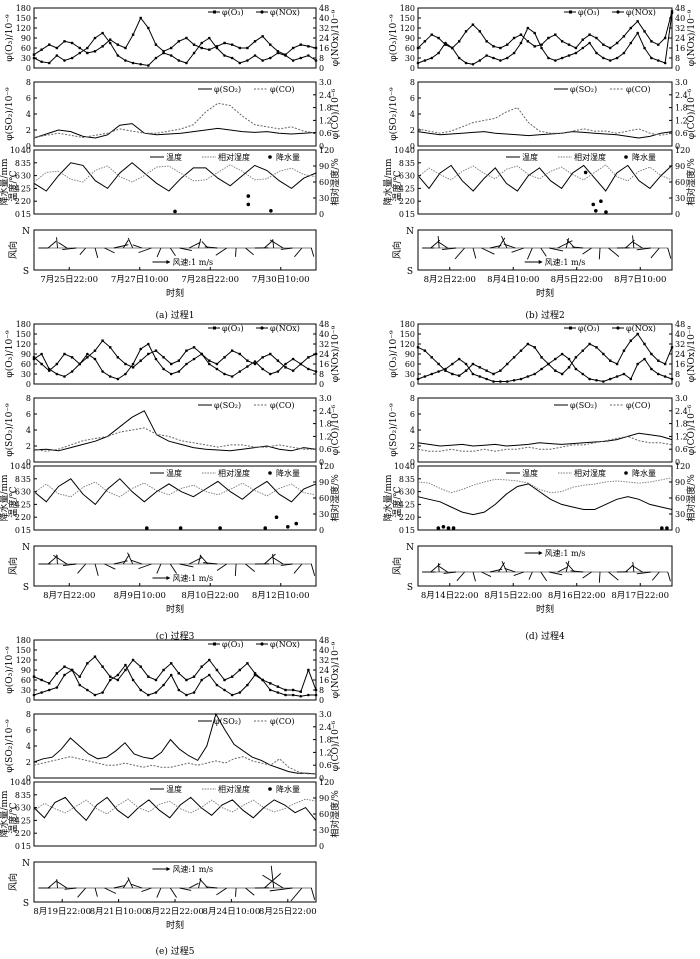 The width and height of the screenshot is (700, 959). Describe the element at coordinates (335, 669) in the screenshot. I see `nox-axis-label: φ(NOx)/10⁻⁹` at that location.